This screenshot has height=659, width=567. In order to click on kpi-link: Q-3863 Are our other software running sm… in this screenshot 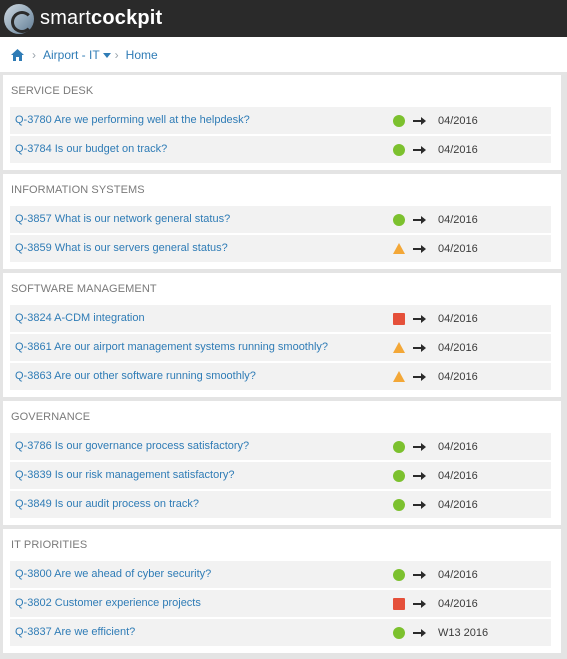, I will do `click(135, 376)`.